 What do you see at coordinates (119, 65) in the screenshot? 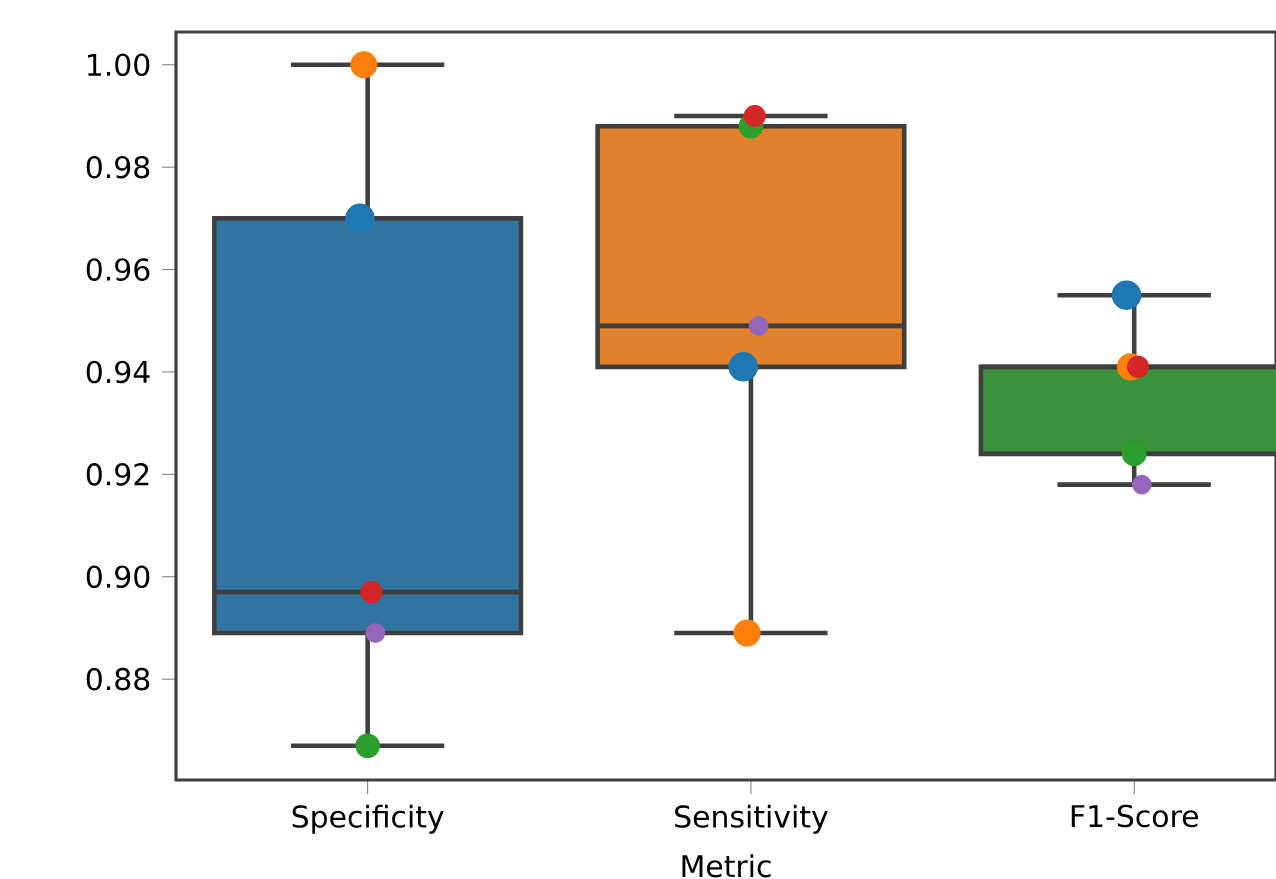
I see `y-tick-label: 1.00` at bounding box center [119, 65].